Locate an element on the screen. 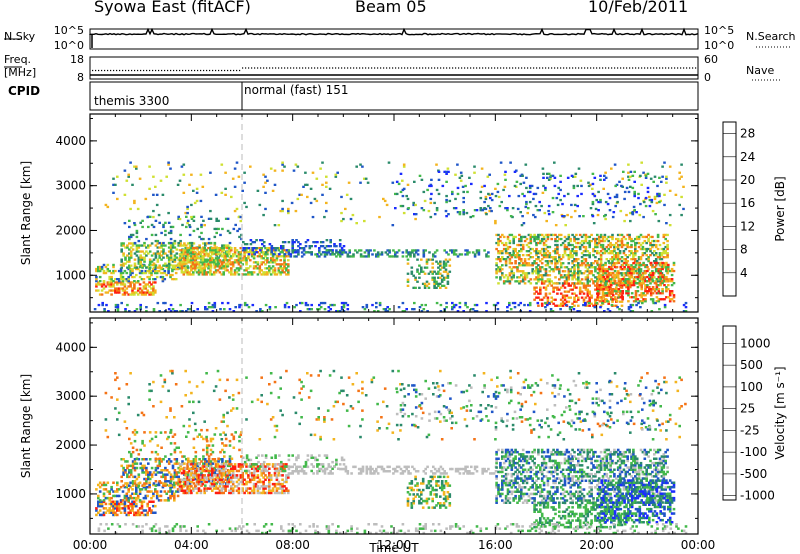 This screenshot has height=554, width=800. power-colorbar-title: Power [dB] is located at coordinates (780, 208).